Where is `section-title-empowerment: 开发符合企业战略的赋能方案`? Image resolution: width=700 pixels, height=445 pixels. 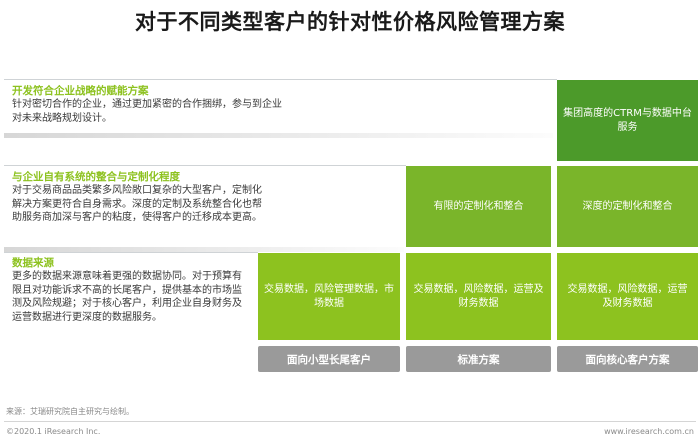
section-title-empowerment: 开发符合企业战略的赋能方案 is located at coordinates (80, 91).